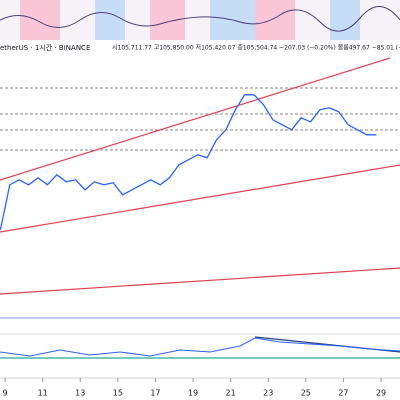 The image size is (400, 400). Describe the element at coordinates (80, 393) in the screenshot. I see `x-tick-label: 13` at that location.